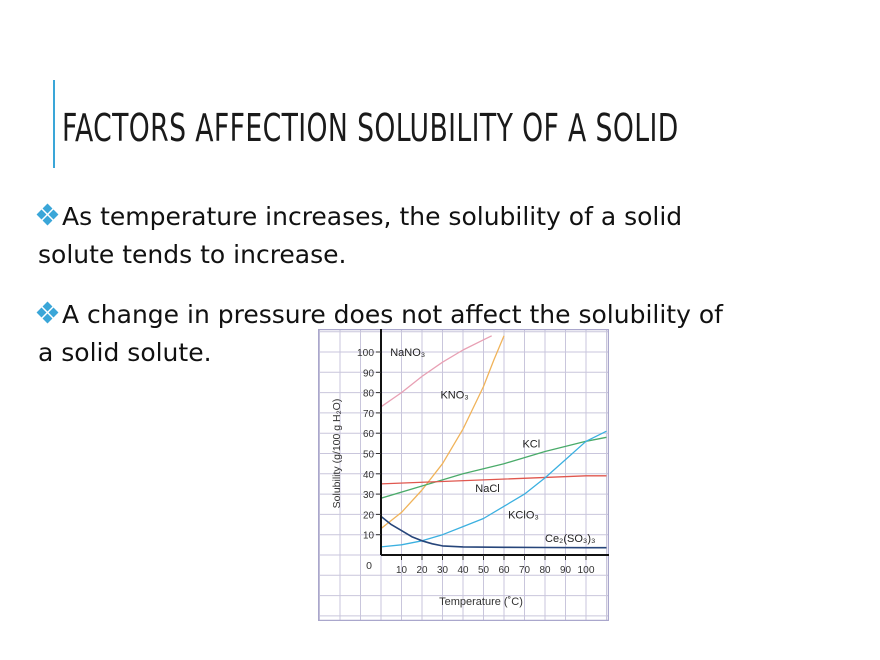  I want to click on chart-series, so click(493, 442).